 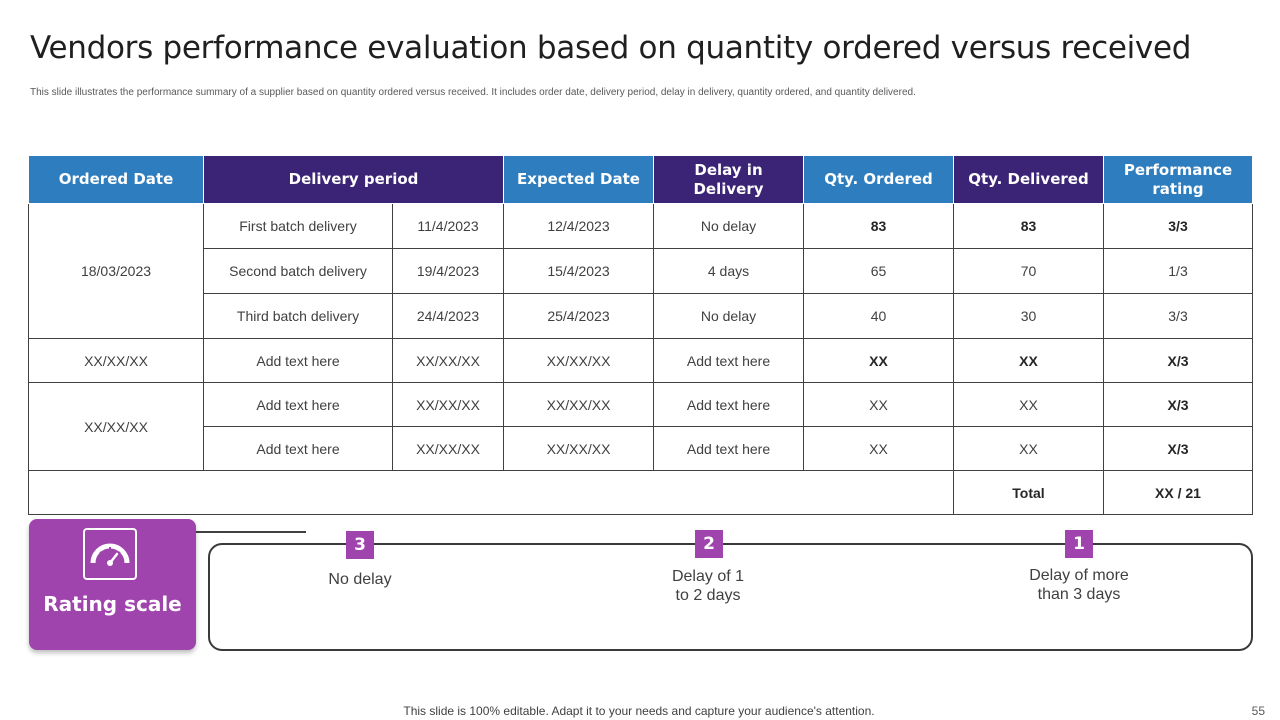 What do you see at coordinates (1178, 492) in the screenshot?
I see `total-value-cell: XX / 21` at bounding box center [1178, 492].